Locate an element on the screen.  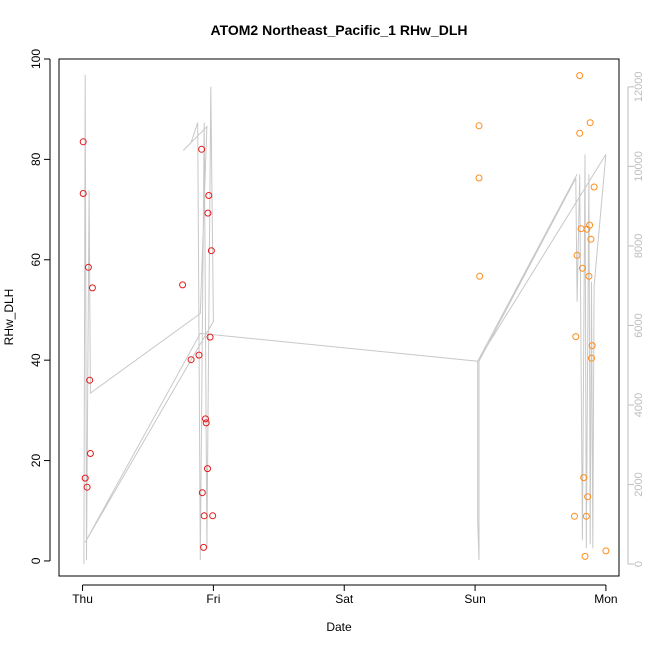
left-y-axis: 0 20 40 60 80 100 is located at coordinates (40, 306).